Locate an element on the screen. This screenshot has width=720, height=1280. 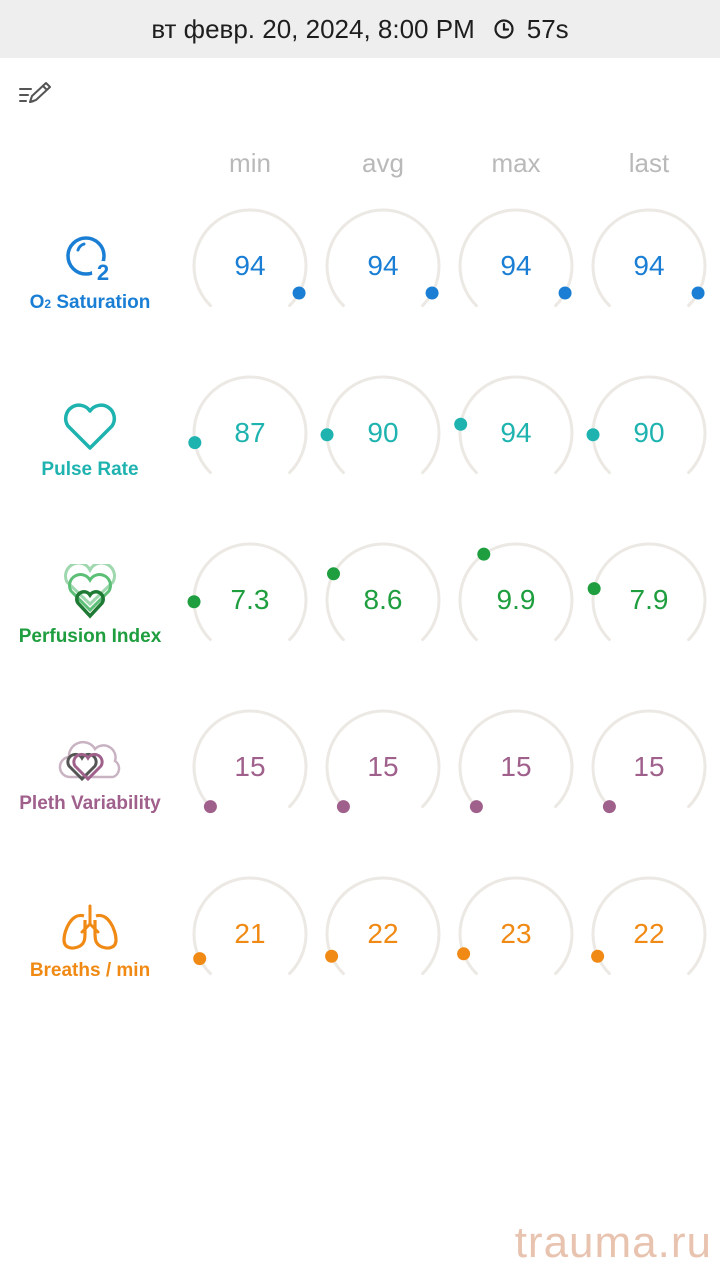
gauge-value: 7.9 is located at coordinates (649, 599).